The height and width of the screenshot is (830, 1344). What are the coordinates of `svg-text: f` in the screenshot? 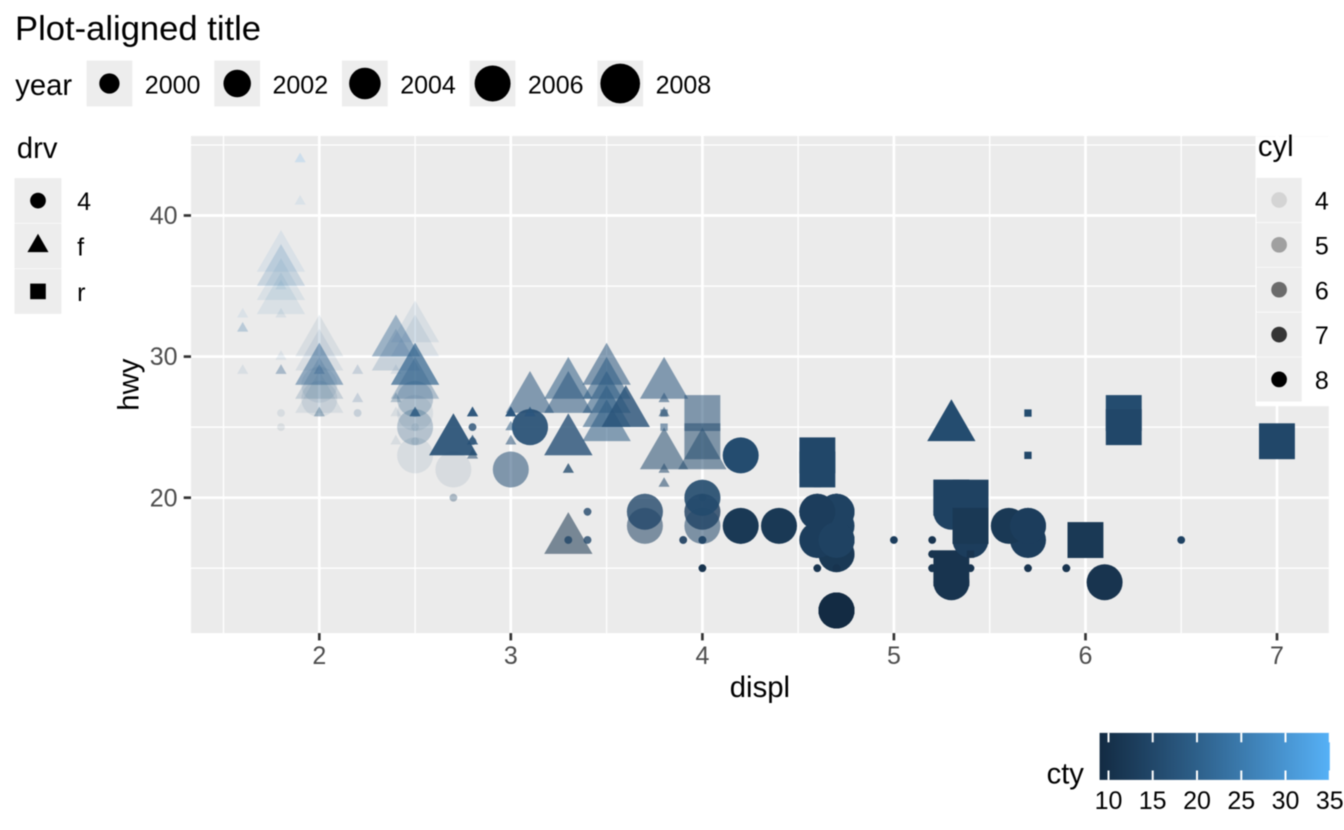 It's located at (80, 248).